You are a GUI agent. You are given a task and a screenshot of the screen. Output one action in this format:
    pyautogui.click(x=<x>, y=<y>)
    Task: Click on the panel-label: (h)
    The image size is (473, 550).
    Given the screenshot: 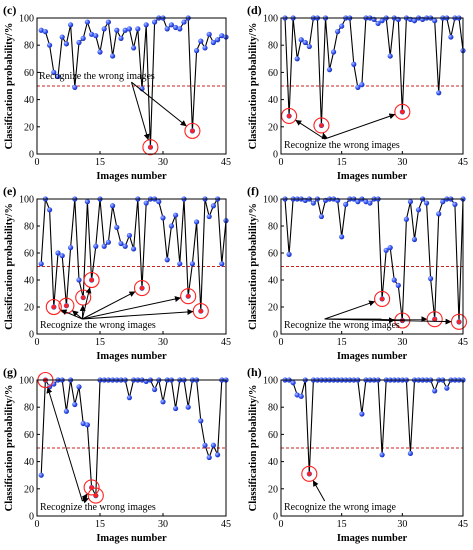 What is the action you would take?
    pyautogui.click(x=254, y=372)
    